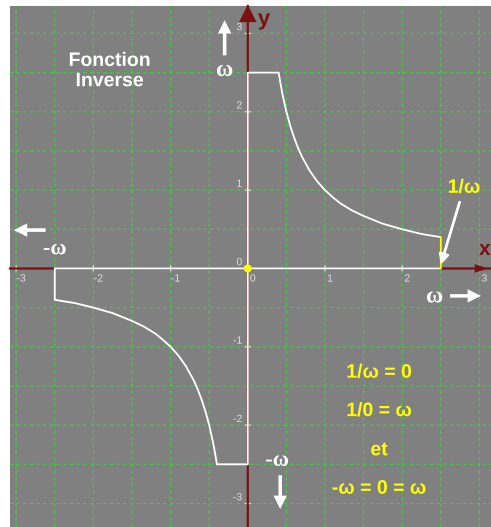 This screenshot has height=527, width=491. Describe the element at coordinates (237, 418) in the screenshot. I see `y-tick-label: -2` at that location.